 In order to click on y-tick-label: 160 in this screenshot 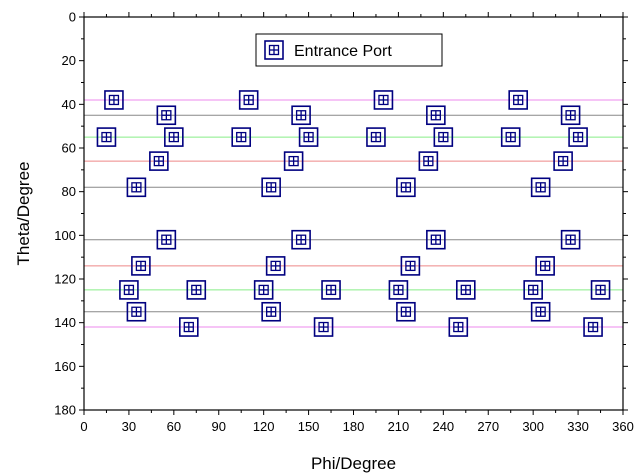, I will do `click(65, 366)`.